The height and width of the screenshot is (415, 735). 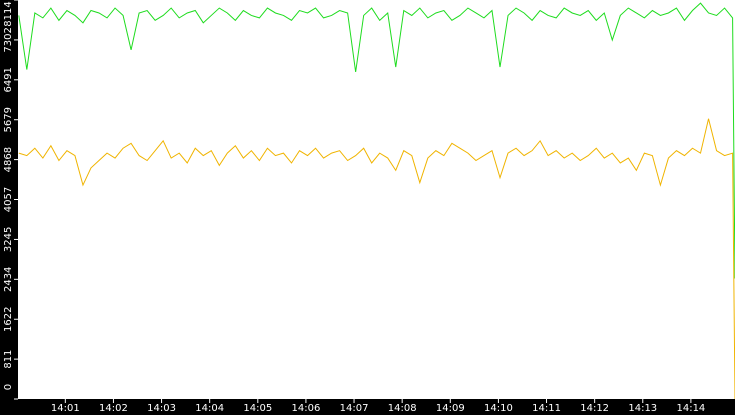 I want to click on x-tick-label: 14:05, so click(x=257, y=408).